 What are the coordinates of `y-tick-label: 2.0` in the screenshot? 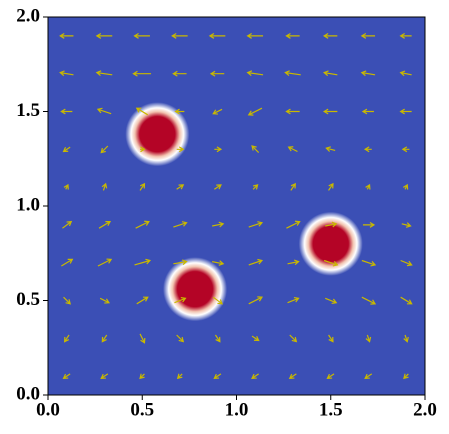 It's located at (28, 15).